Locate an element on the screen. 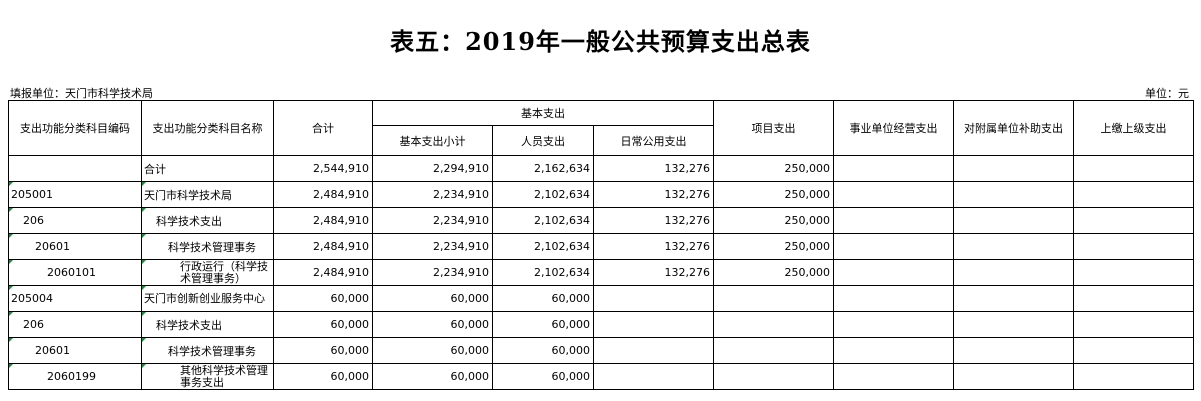 Image resolution: width=1201 pixels, height=401 pixels. header-business: 事业单位经营支出 is located at coordinates (893, 128).